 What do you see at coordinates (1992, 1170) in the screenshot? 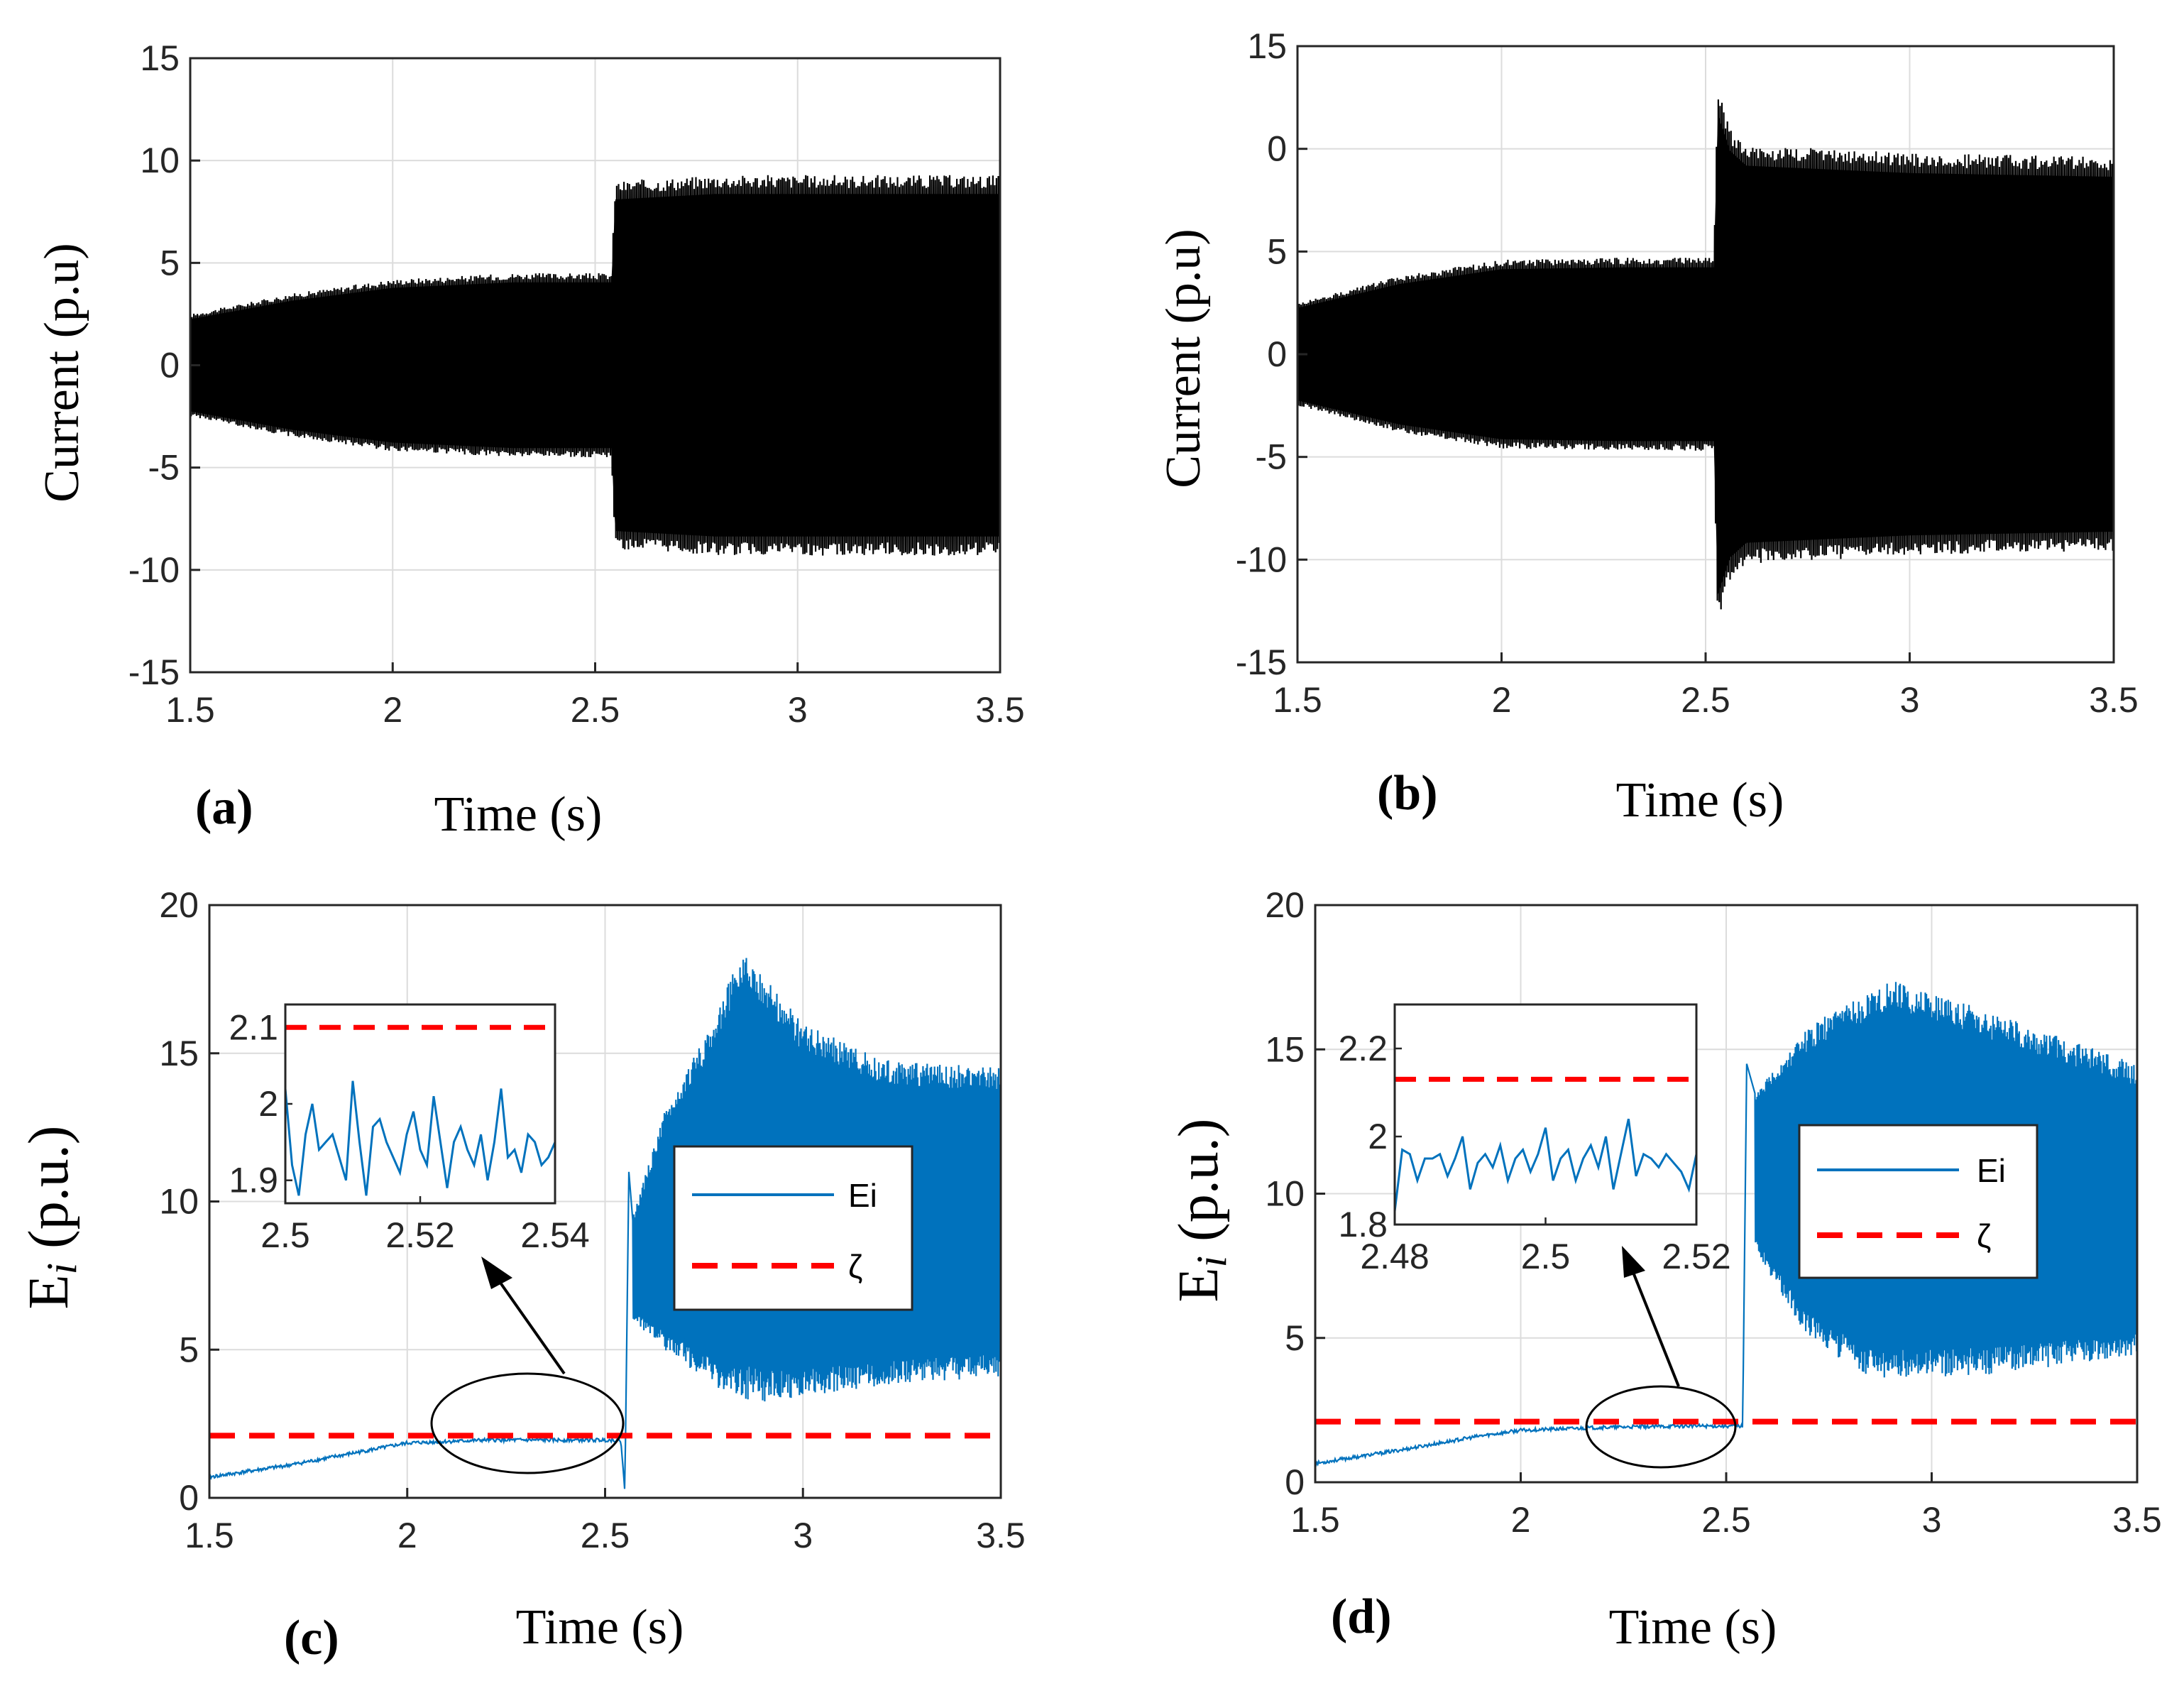
I see `panel-d-legend-ei-label: Ei` at bounding box center [1992, 1170].